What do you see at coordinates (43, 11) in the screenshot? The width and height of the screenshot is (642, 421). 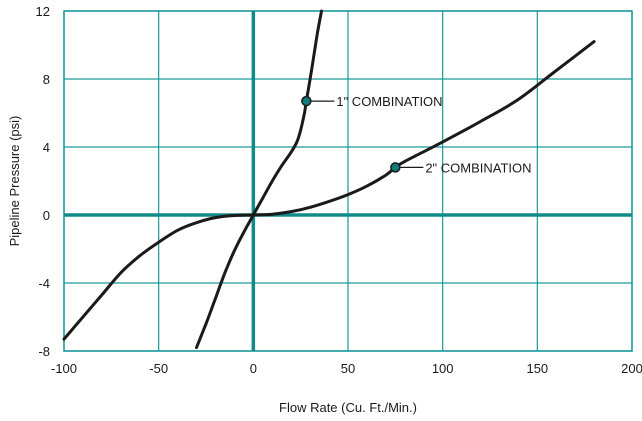 I see `y-tick-label: 12` at bounding box center [43, 11].